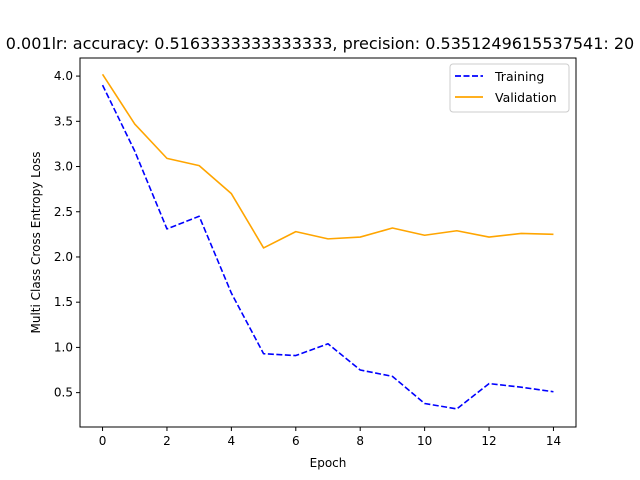 This screenshot has width=640, height=480. I want to click on y-tick-label: 0.5, so click(63, 393).